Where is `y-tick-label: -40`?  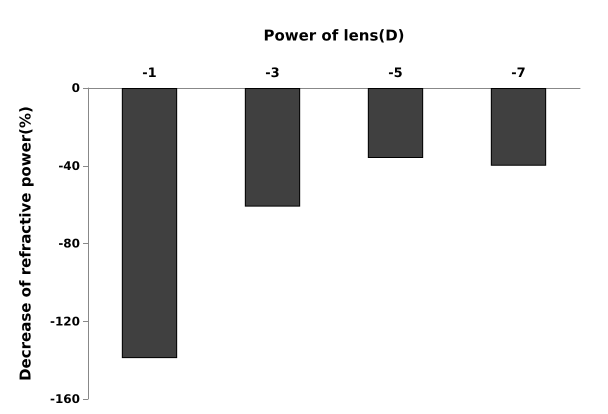
y-tick-label: -40 is located at coordinates (69, 165).